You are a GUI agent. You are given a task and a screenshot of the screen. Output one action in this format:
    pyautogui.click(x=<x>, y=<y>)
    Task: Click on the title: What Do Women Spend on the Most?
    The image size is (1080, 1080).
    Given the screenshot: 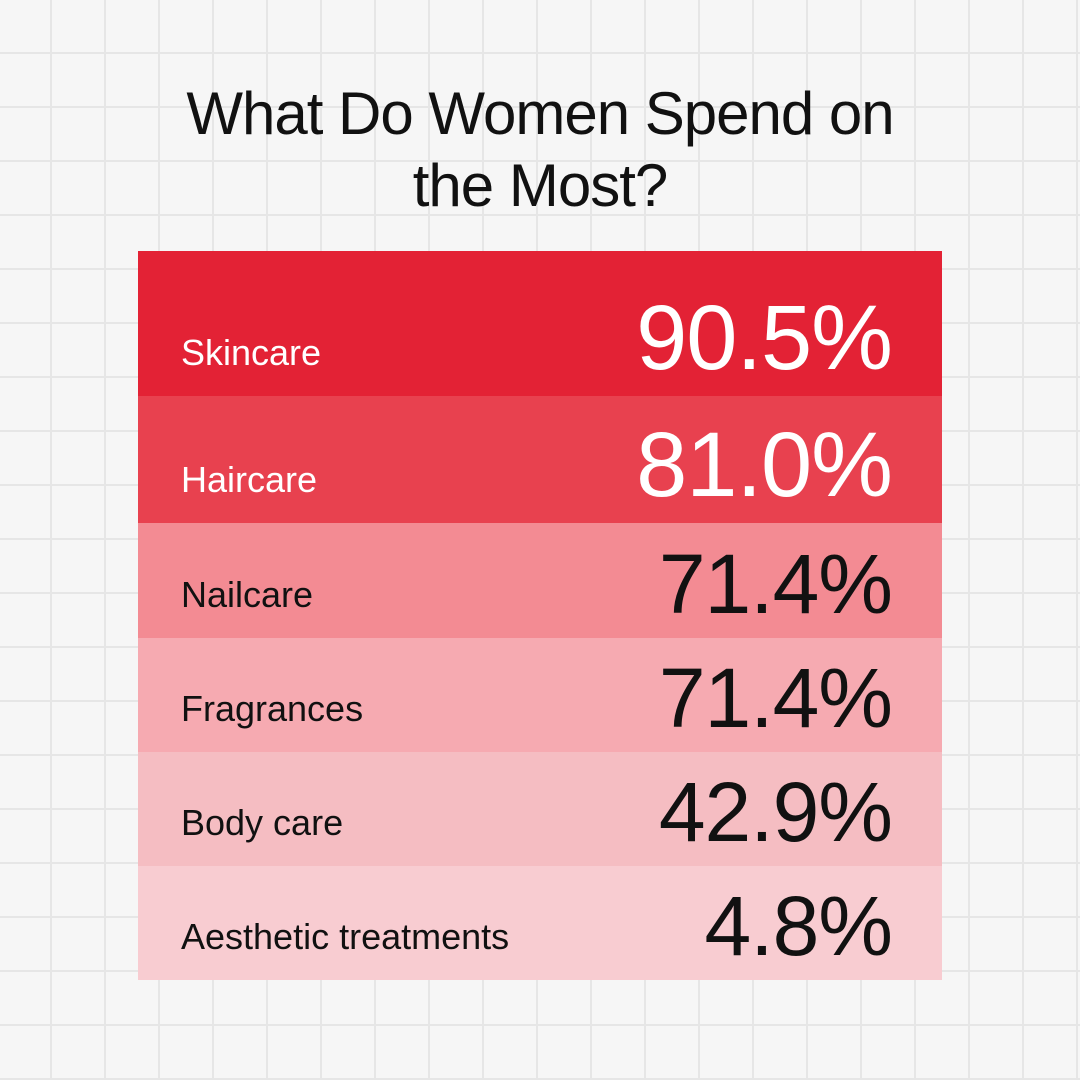 What is the action you would take?
    pyautogui.click(x=540, y=149)
    